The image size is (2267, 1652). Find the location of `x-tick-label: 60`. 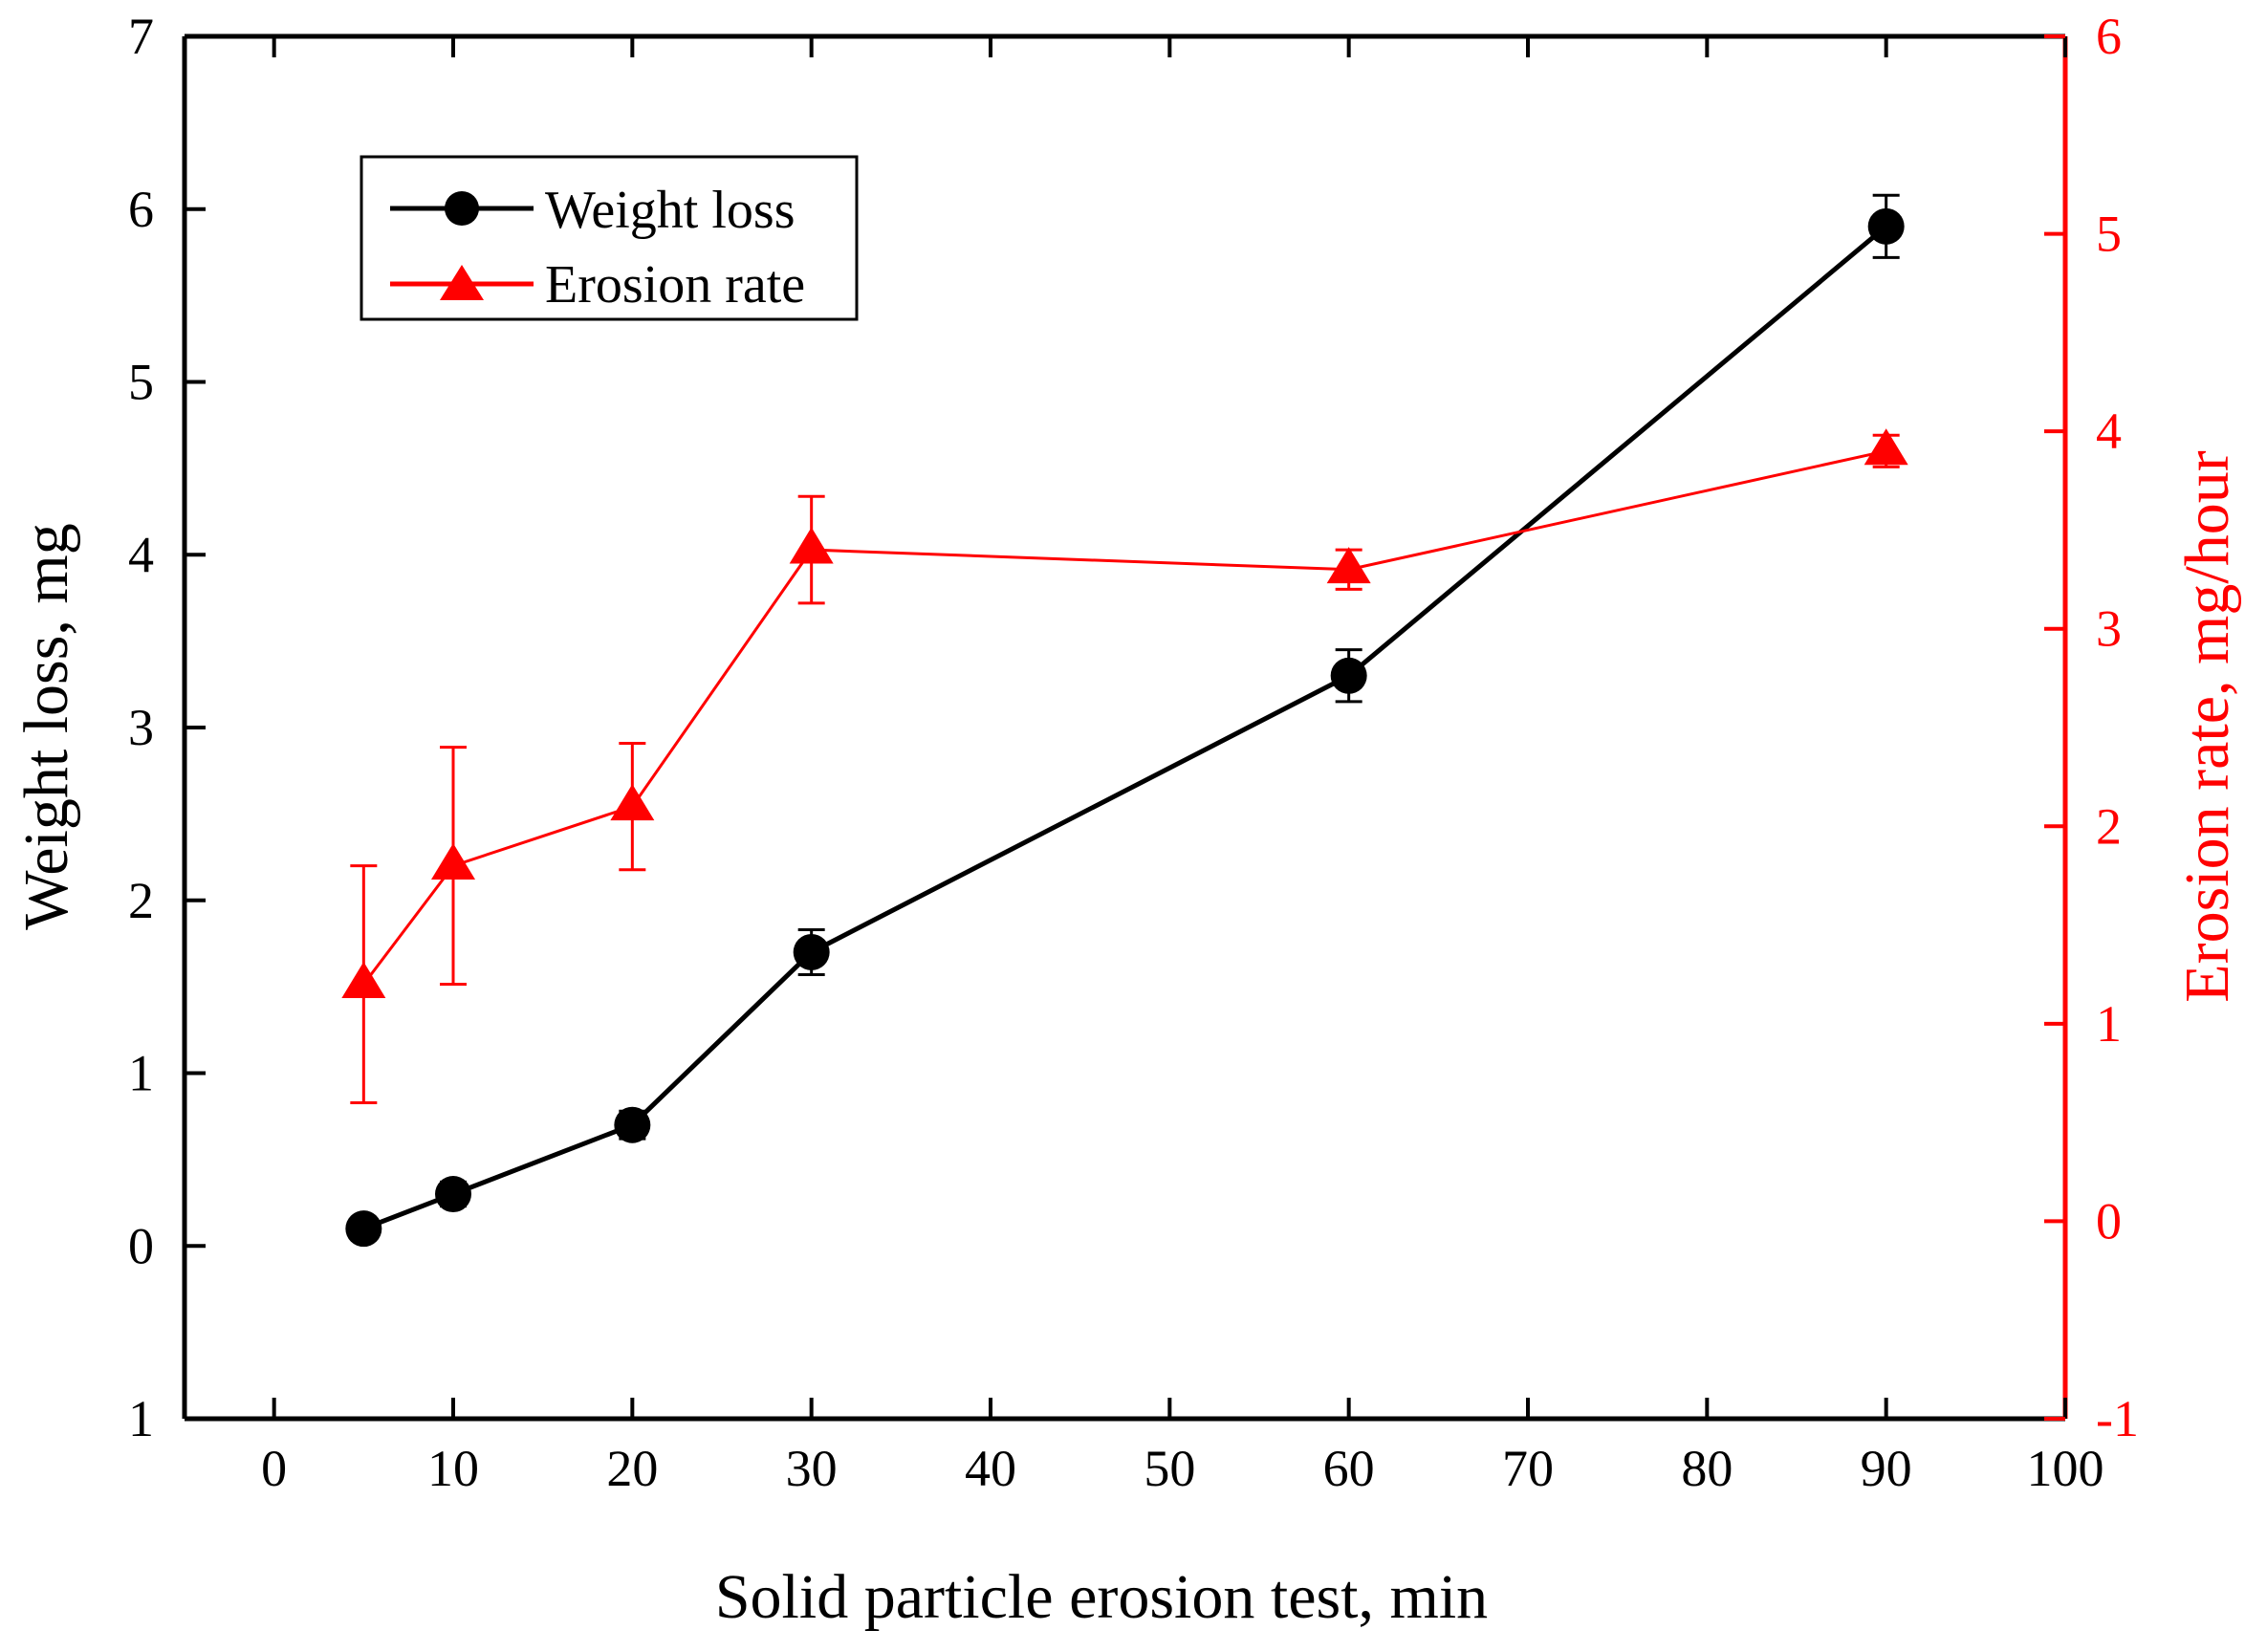

x-tick-label: 60 is located at coordinates (1349, 1468).